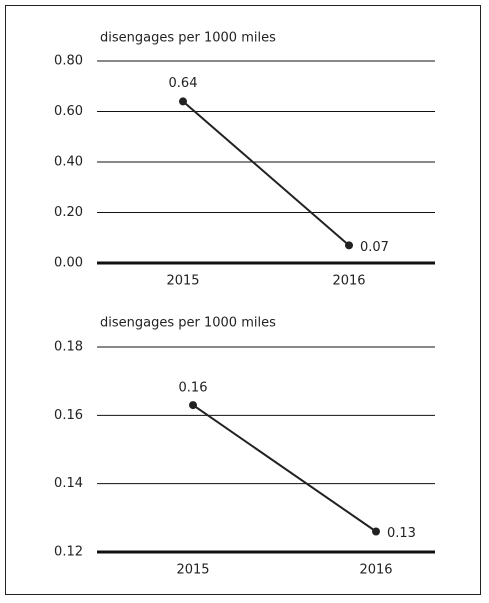 The width and height of the screenshot is (489, 603). Describe the element at coordinates (68, 263) in the screenshot. I see `y-tick-label: 0.00` at that location.